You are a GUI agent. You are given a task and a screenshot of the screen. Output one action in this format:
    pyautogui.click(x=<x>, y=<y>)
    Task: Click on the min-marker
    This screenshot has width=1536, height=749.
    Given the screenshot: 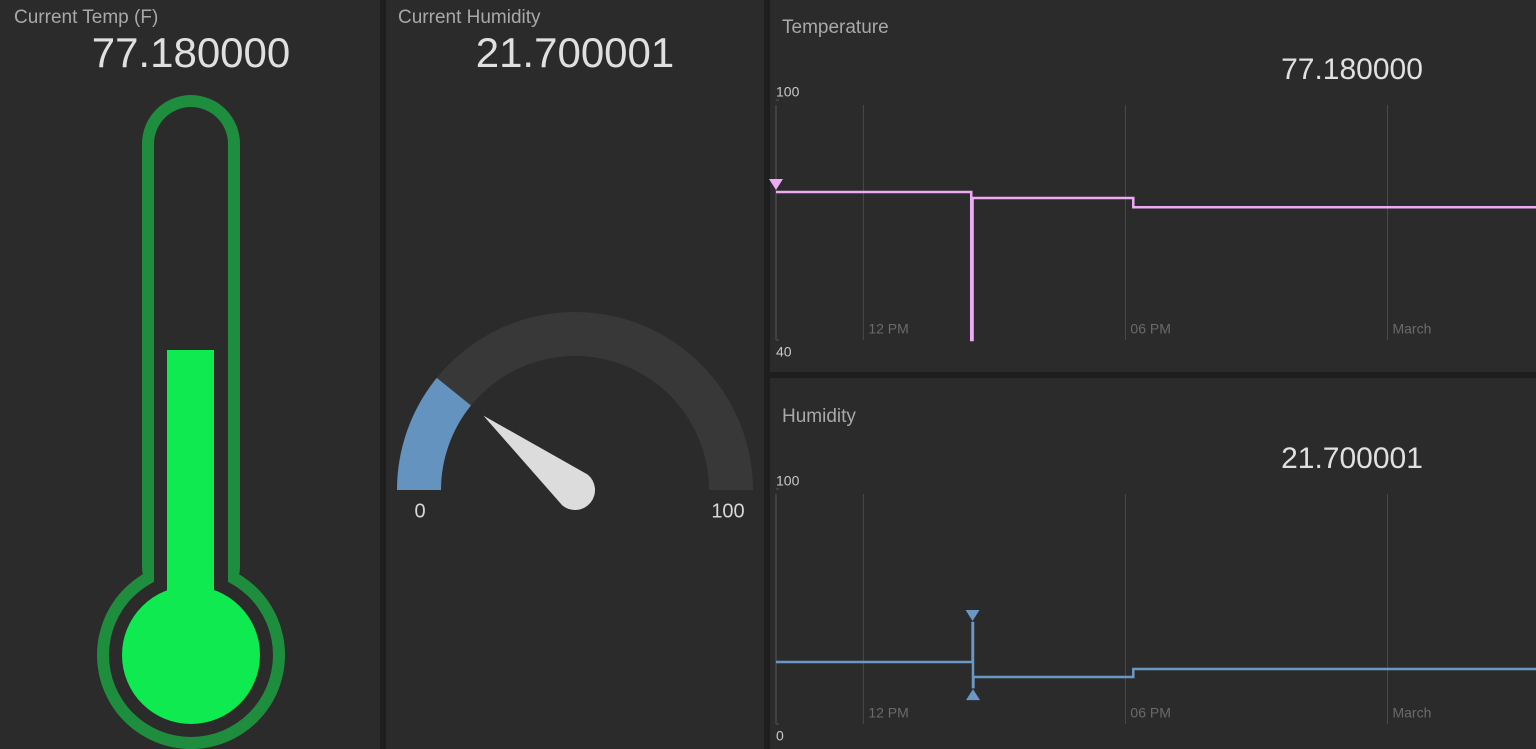 What is the action you would take?
    pyautogui.click(x=972, y=695)
    